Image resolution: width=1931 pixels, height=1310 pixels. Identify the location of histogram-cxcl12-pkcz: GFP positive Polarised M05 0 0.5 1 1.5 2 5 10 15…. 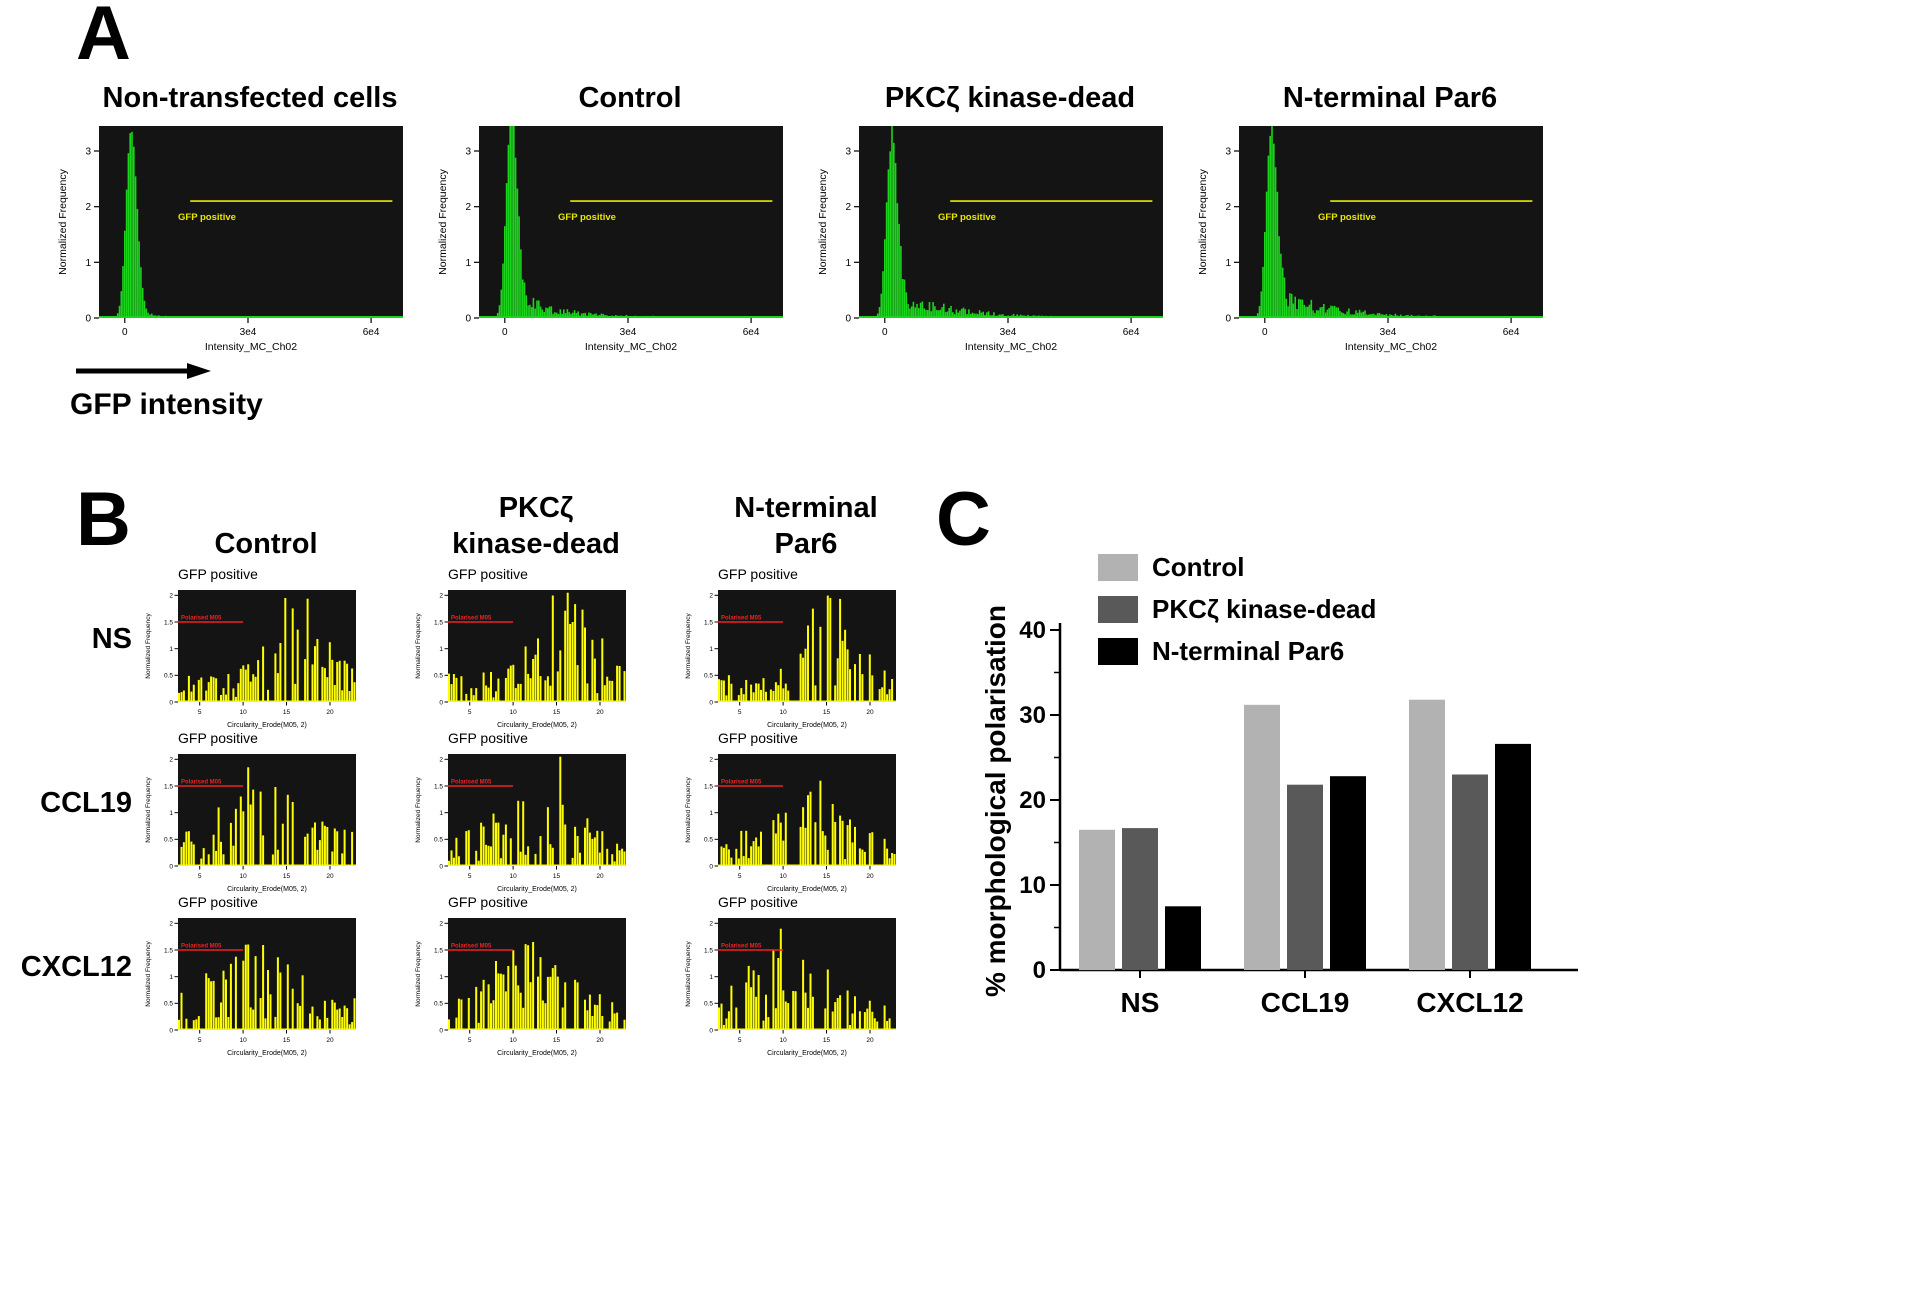
(523, 979).